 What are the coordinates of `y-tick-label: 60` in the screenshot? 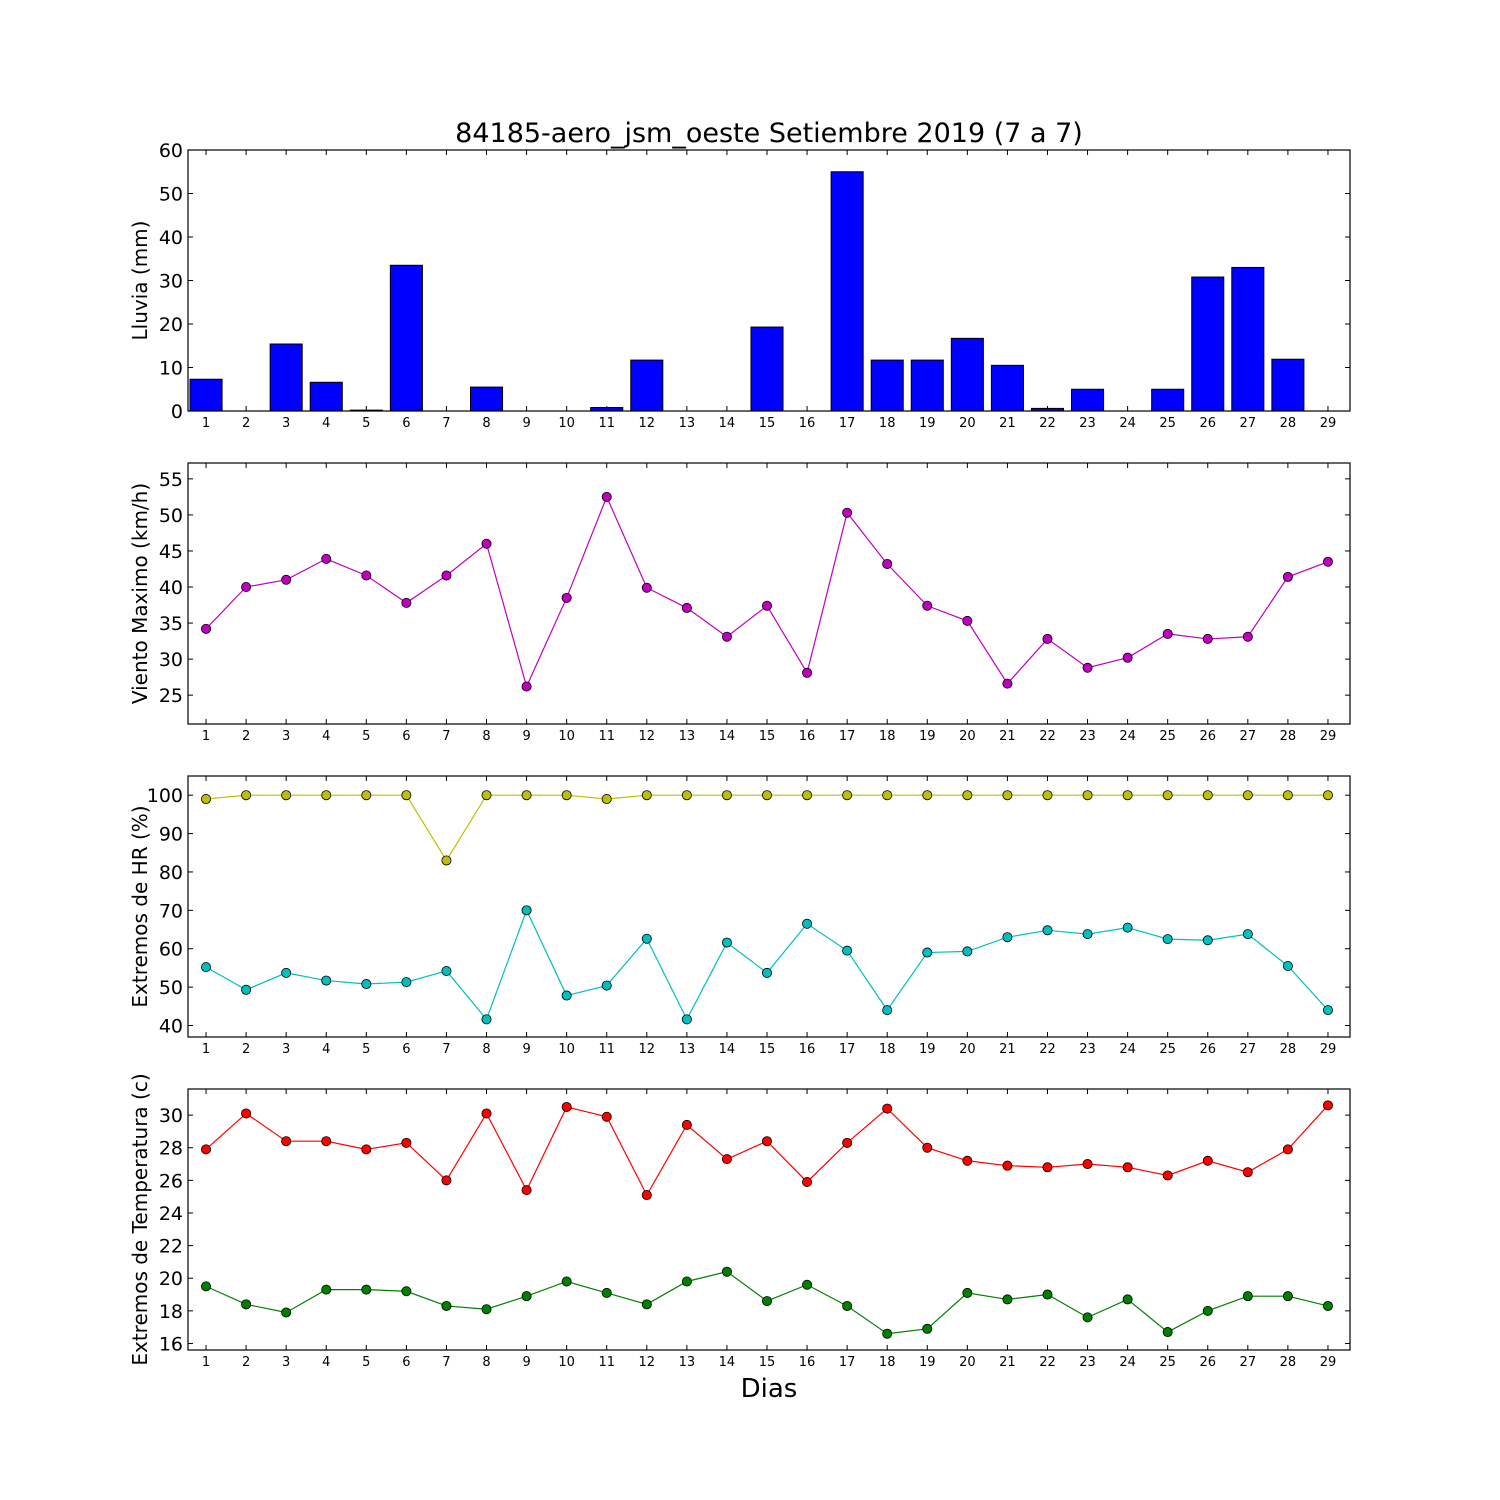 It's located at (171, 151).